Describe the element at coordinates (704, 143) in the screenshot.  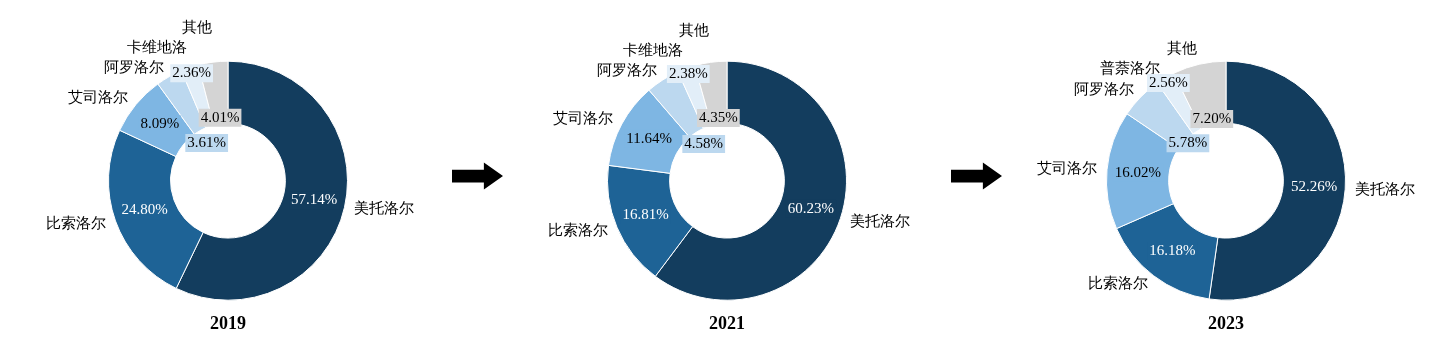
I see `data-label: 4.58%` at that location.